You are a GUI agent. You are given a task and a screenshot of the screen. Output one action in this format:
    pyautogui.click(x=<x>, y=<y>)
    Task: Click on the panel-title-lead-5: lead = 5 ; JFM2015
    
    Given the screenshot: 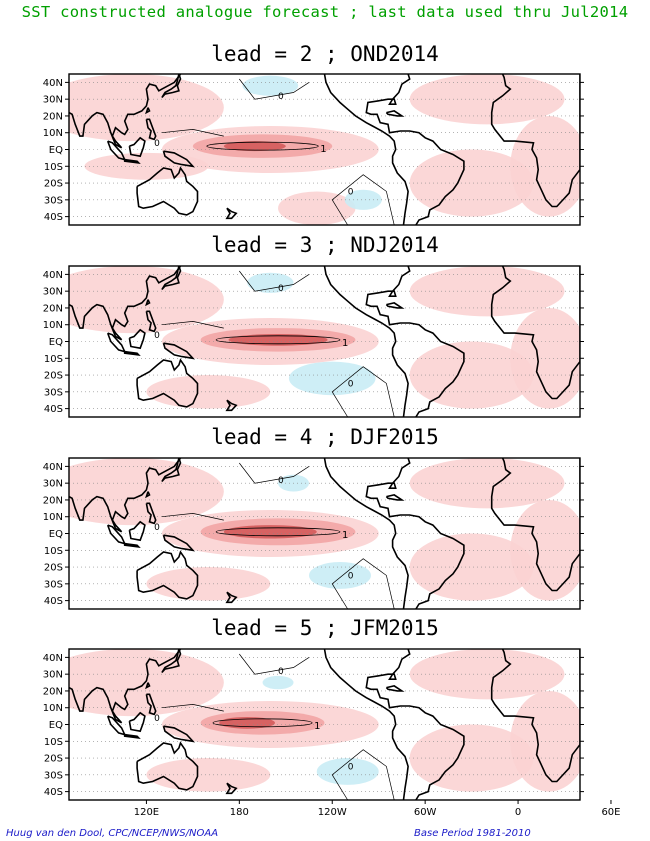 What is the action you would take?
    pyautogui.click(x=325, y=628)
    